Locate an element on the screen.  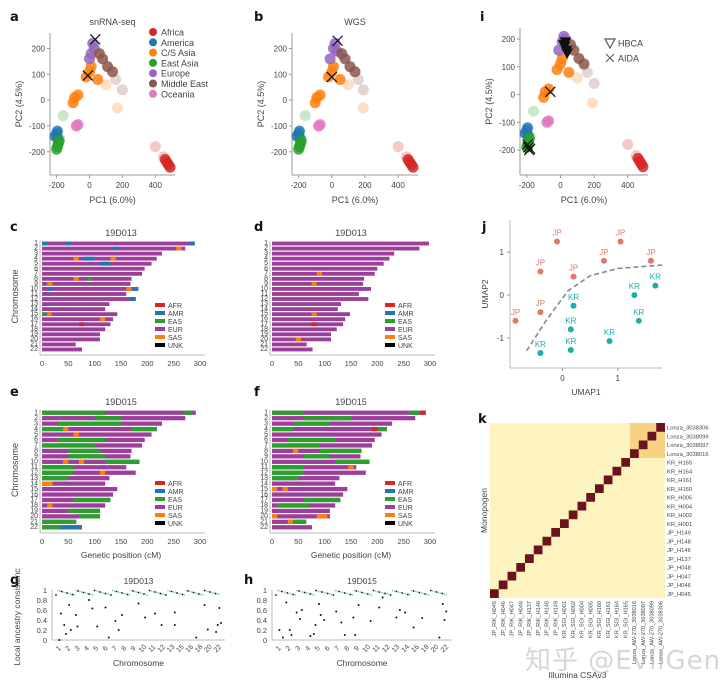
x-tick-label: 7 is located at coordinates (115, 649).